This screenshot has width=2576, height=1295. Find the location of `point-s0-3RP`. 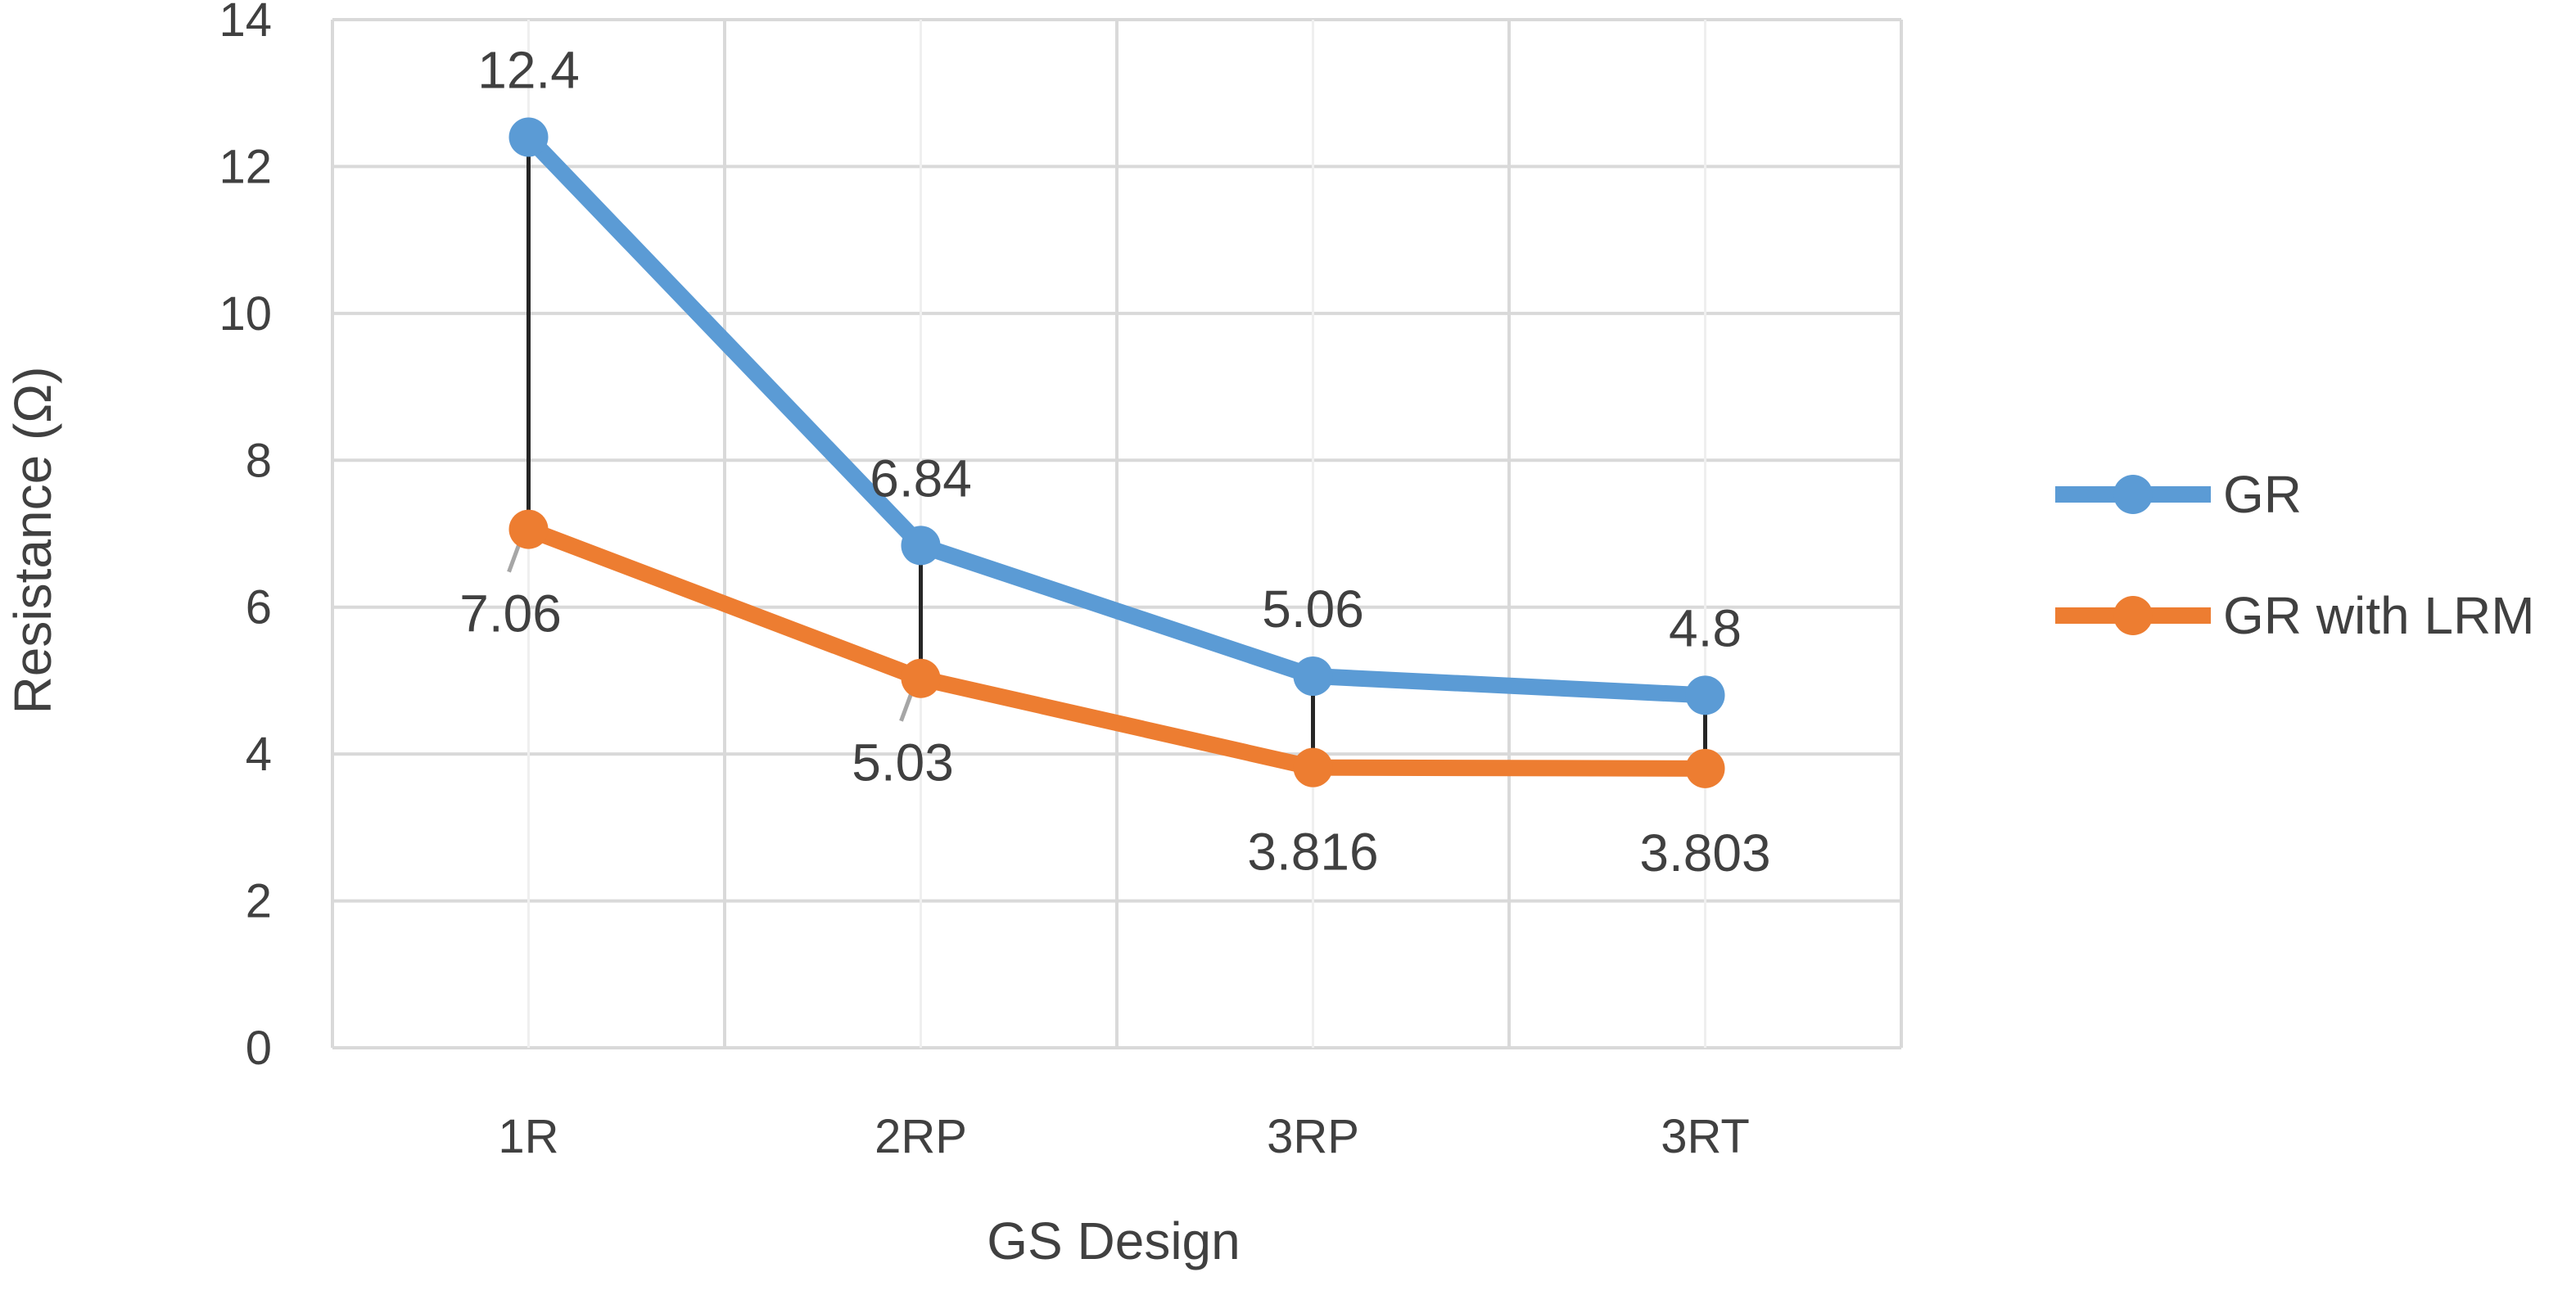

point-s0-3RP is located at coordinates (1313, 677).